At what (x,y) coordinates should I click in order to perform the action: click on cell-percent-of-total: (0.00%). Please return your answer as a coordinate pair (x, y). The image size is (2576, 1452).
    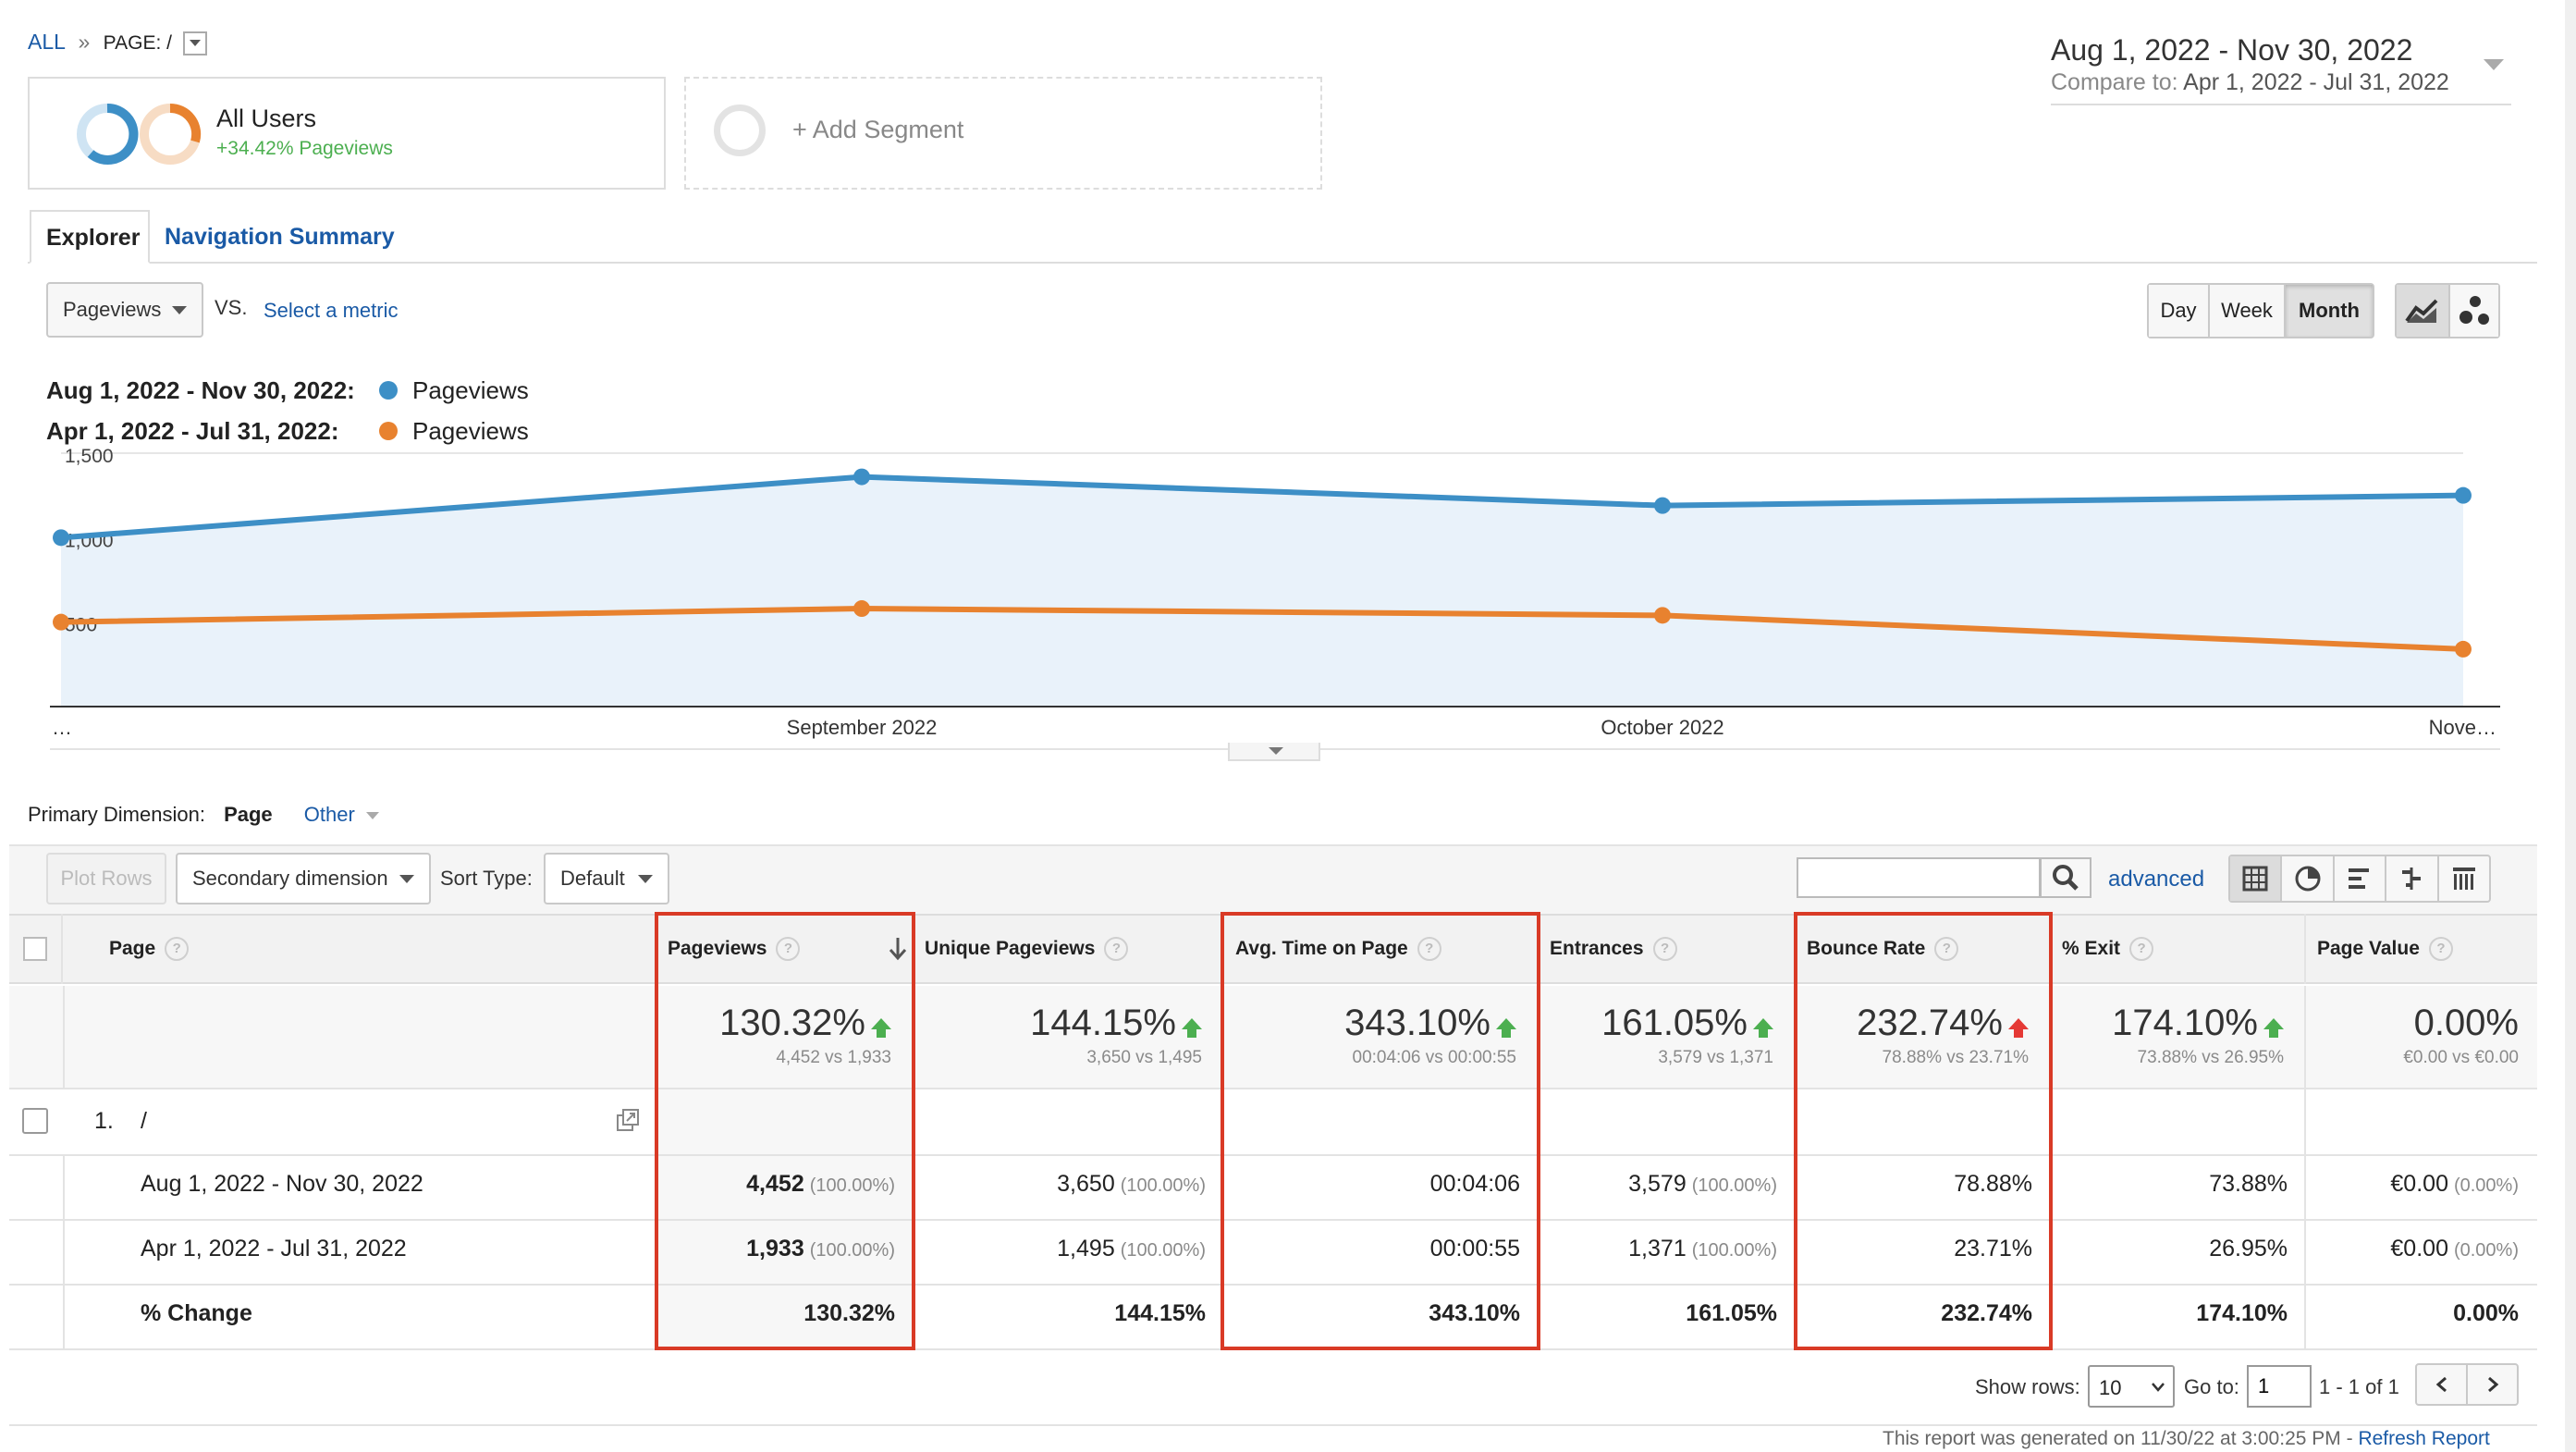
    Looking at the image, I should click on (2486, 1250).